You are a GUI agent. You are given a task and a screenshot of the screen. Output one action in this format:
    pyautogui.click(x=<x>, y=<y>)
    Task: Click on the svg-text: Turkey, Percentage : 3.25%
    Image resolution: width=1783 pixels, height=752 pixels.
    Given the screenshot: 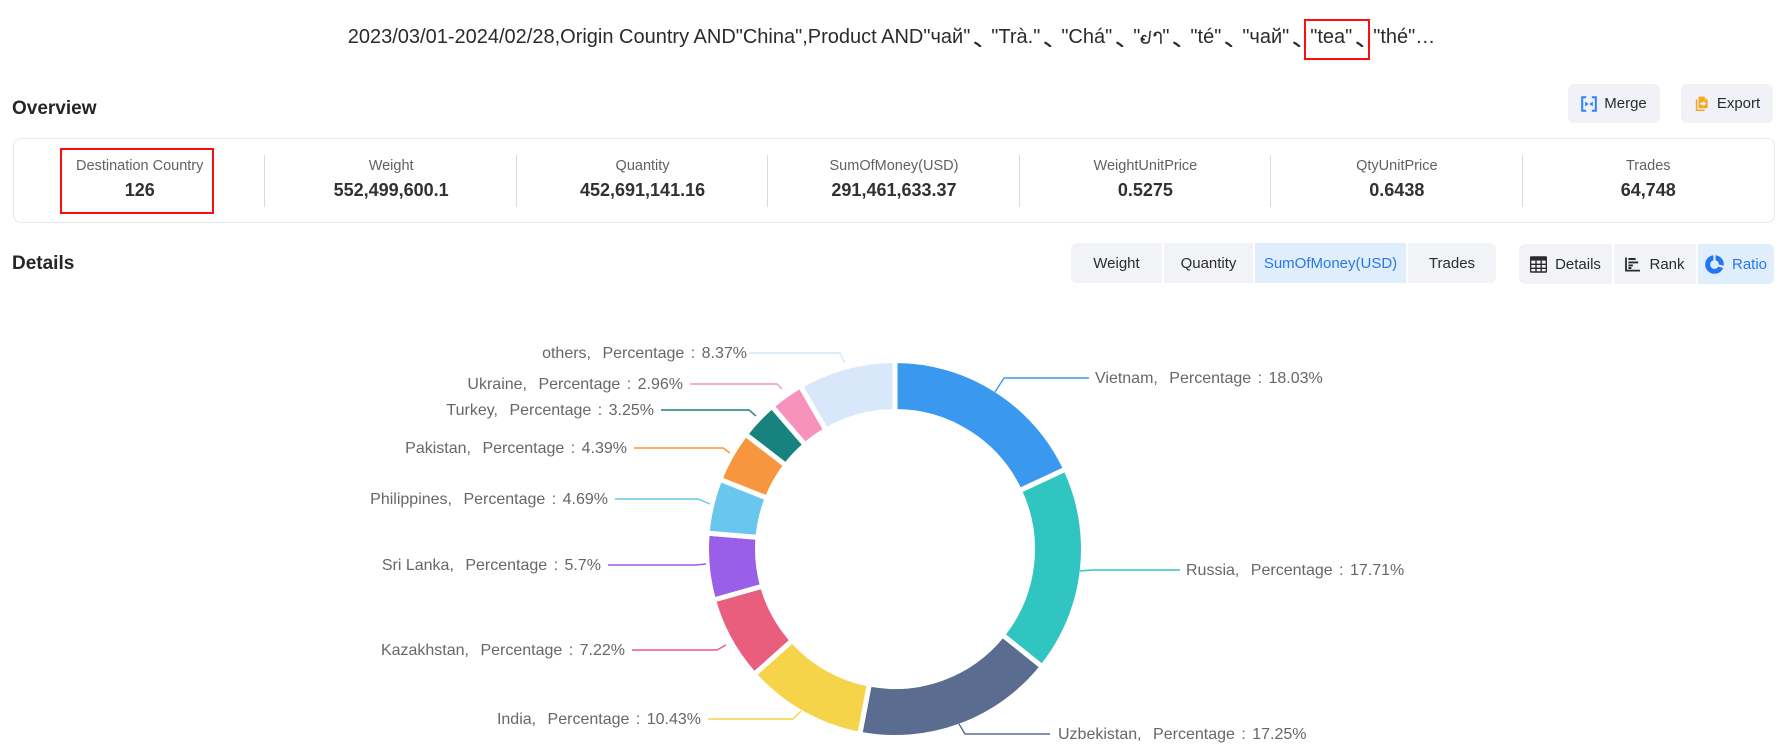 What is the action you would take?
    pyautogui.click(x=550, y=410)
    